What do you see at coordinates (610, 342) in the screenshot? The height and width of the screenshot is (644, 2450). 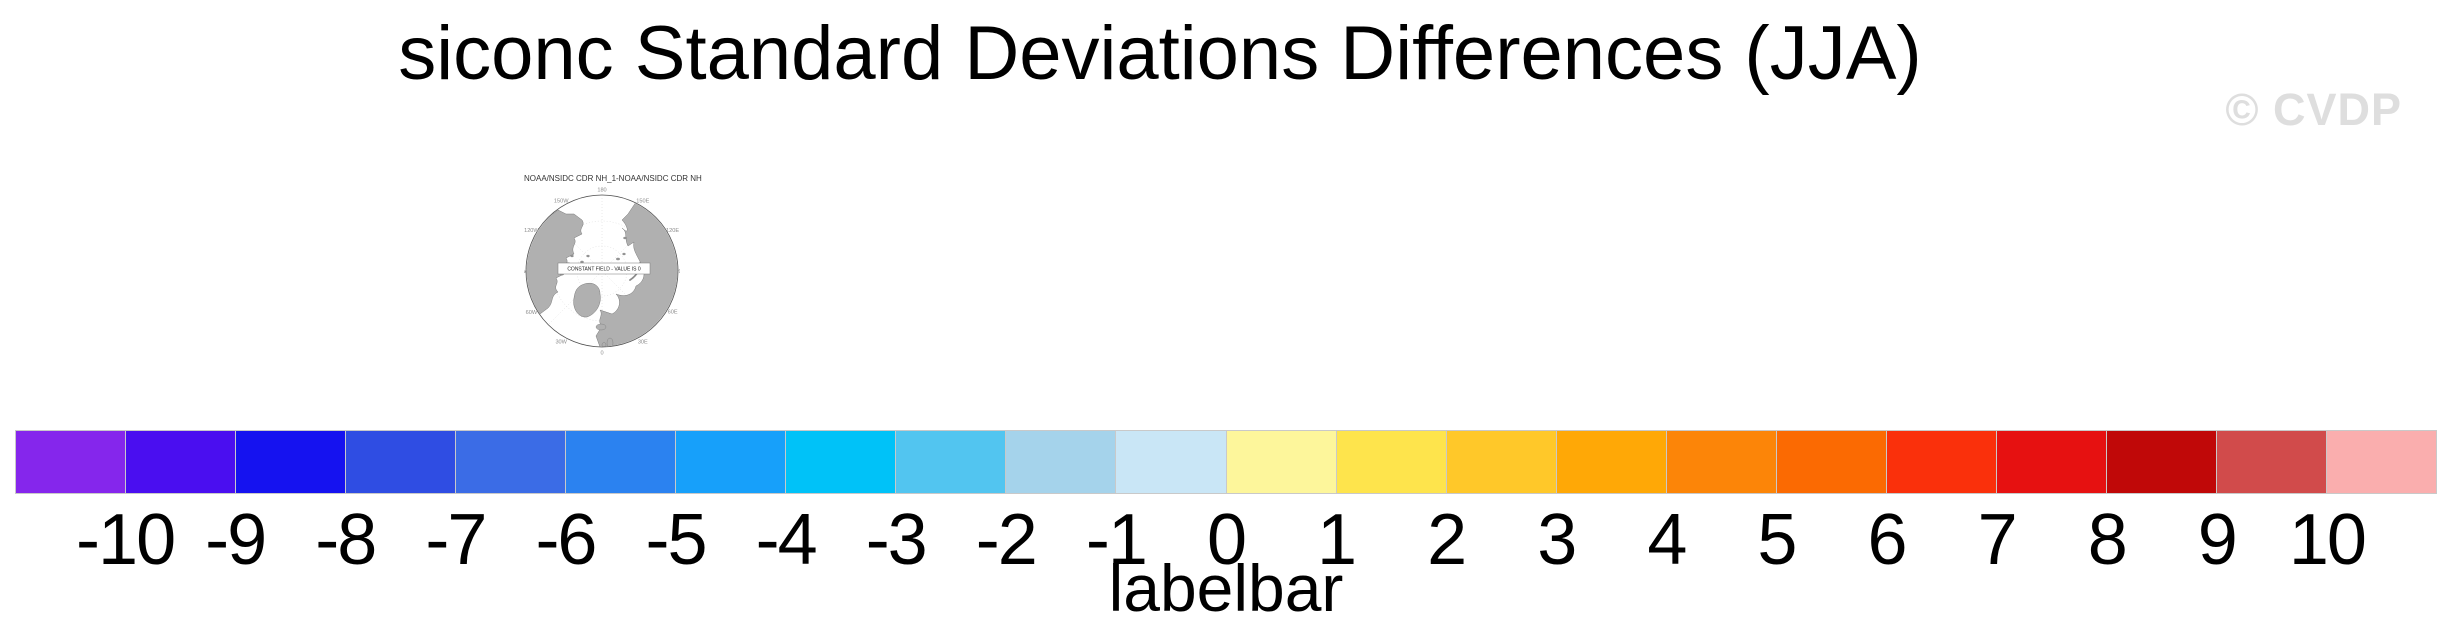 I see `map-island-britain` at bounding box center [610, 342].